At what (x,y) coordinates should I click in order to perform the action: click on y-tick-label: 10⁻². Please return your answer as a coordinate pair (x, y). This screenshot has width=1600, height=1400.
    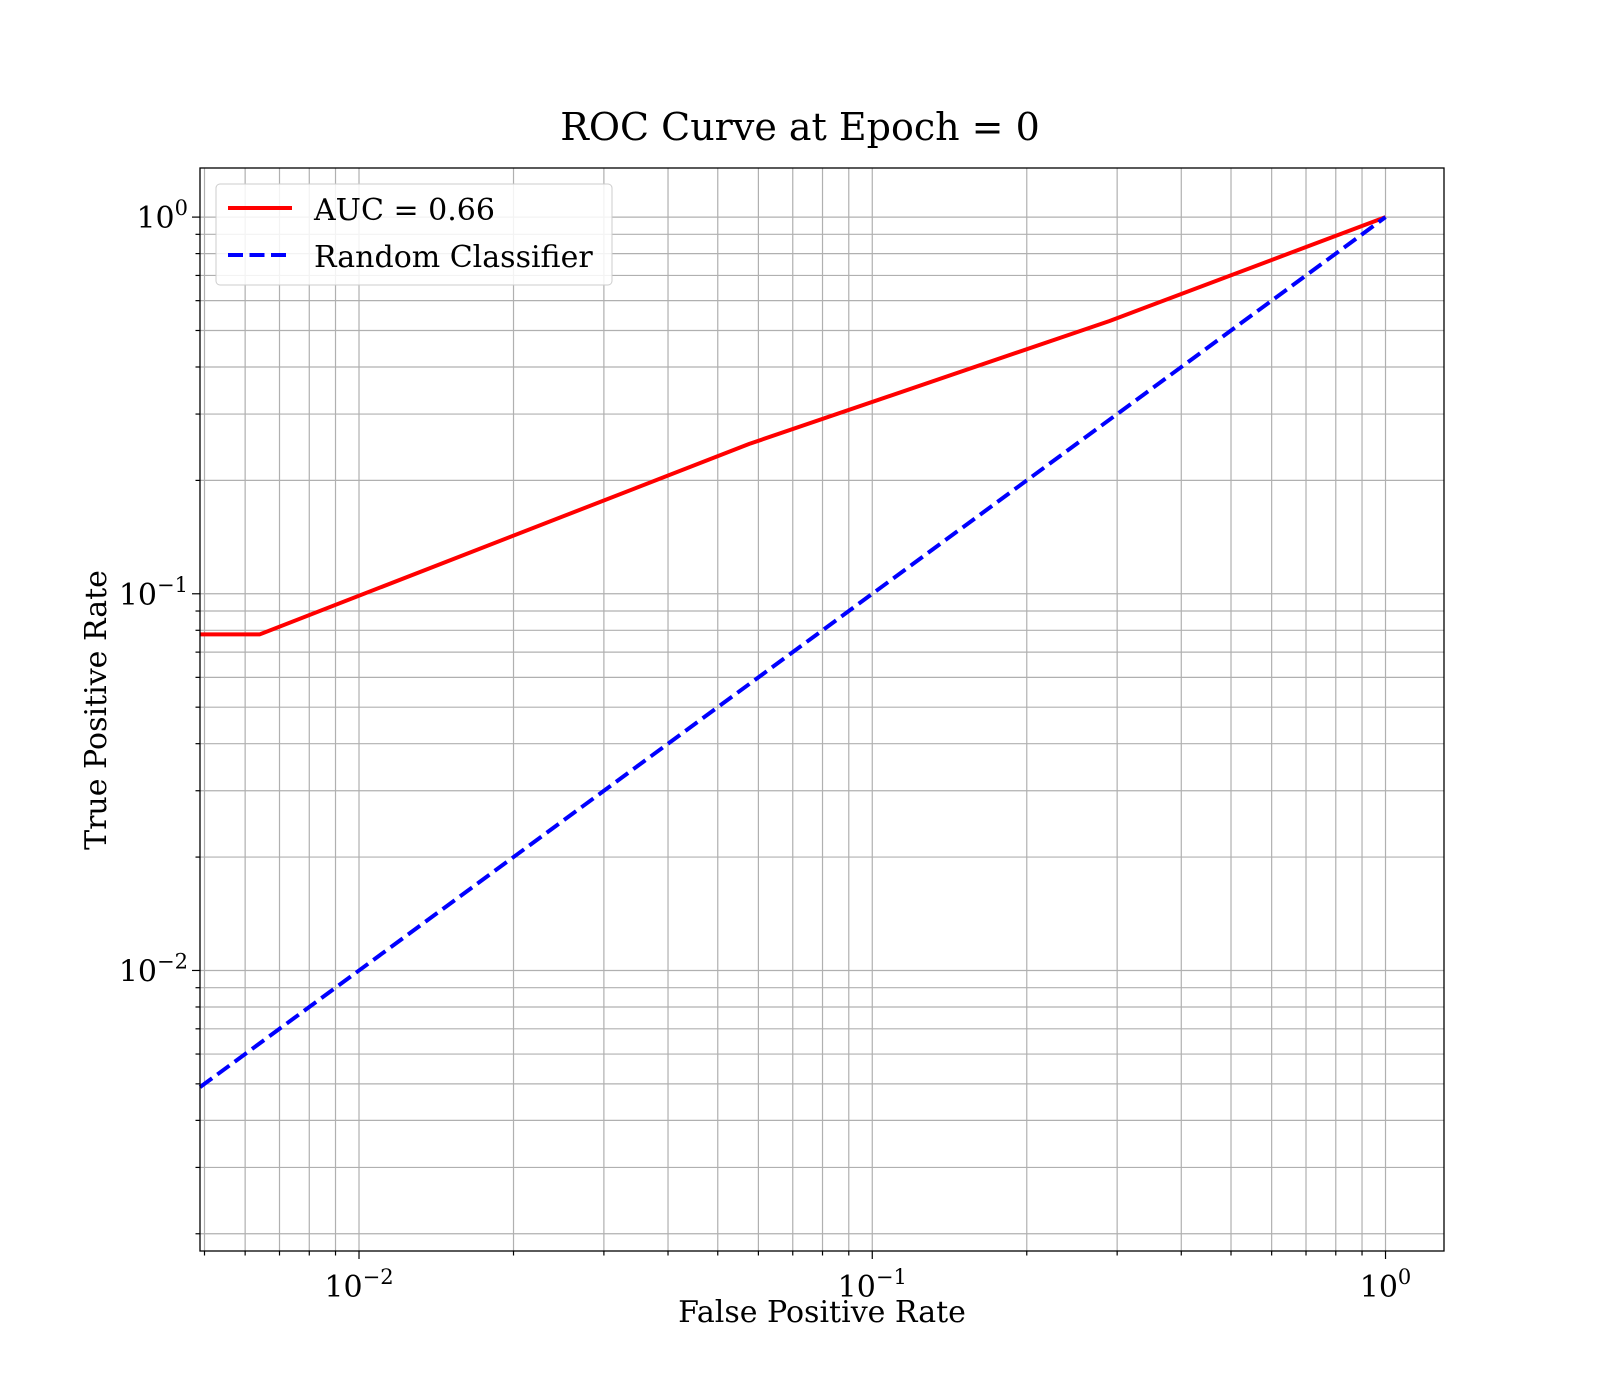
    Looking at the image, I should click on (153, 969).